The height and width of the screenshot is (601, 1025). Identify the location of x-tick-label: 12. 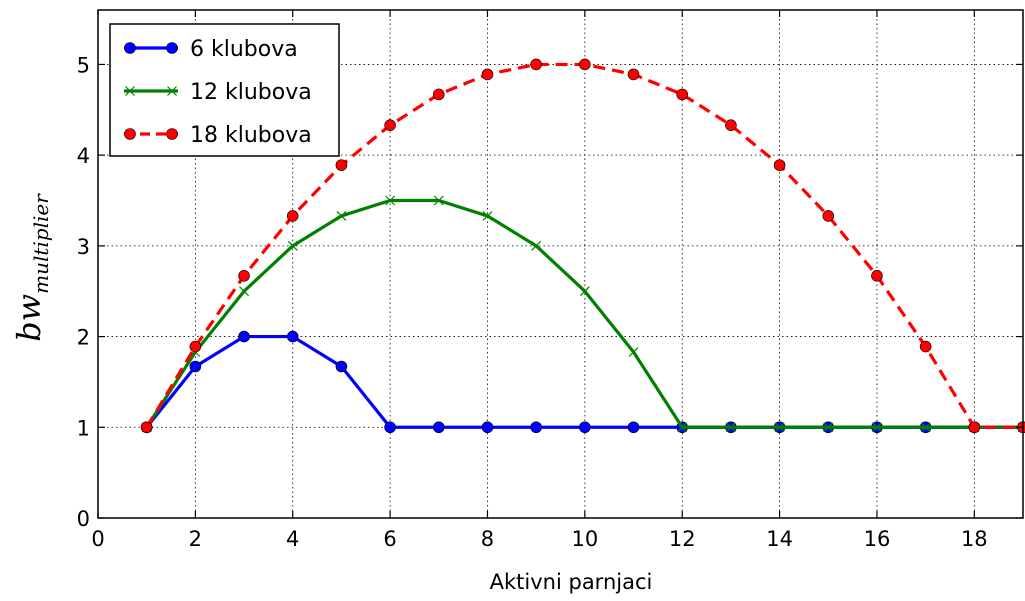
(682, 539).